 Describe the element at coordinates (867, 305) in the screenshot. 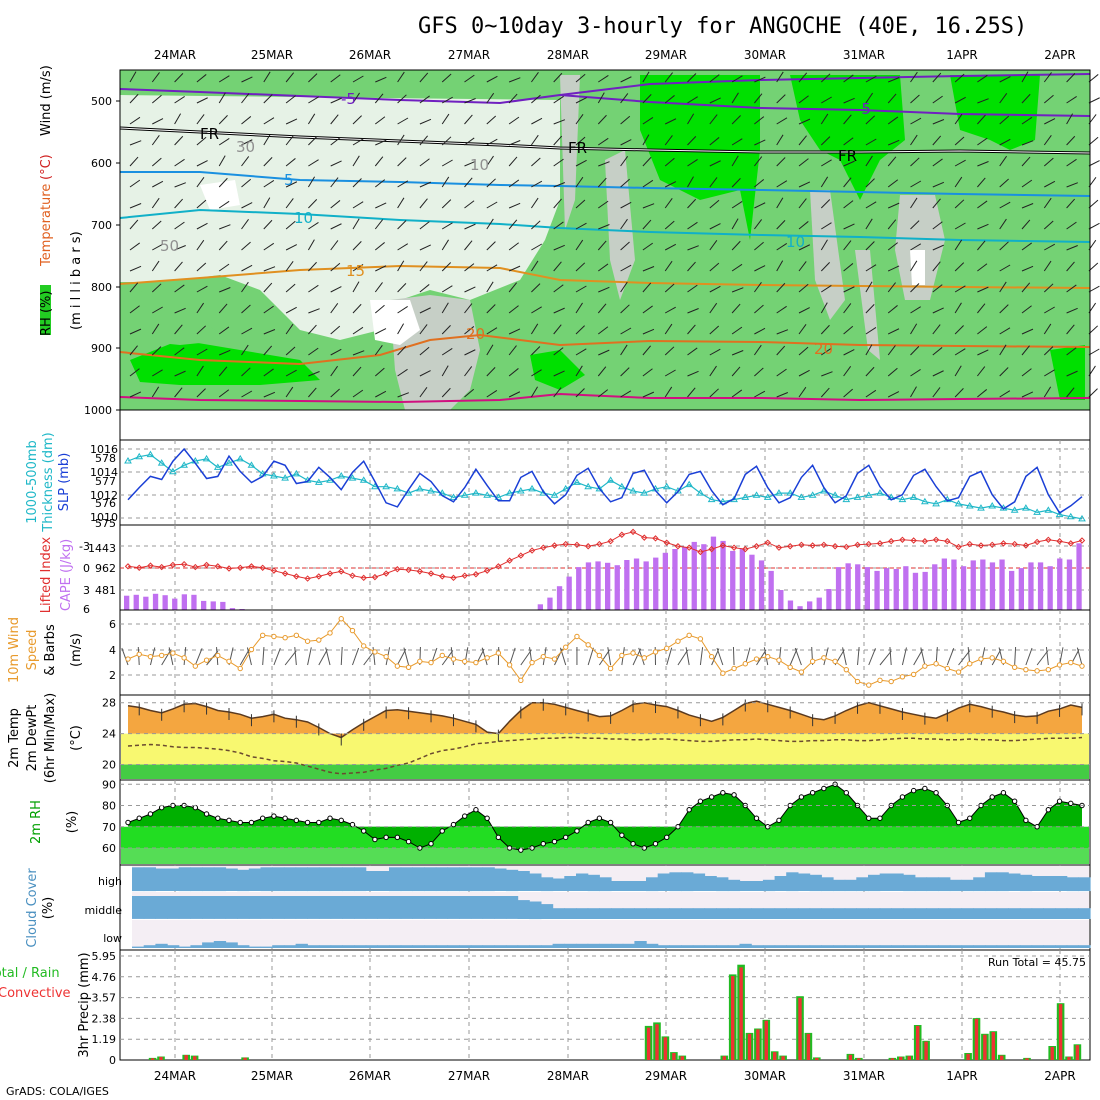

I see `rh-gray-streak` at that location.